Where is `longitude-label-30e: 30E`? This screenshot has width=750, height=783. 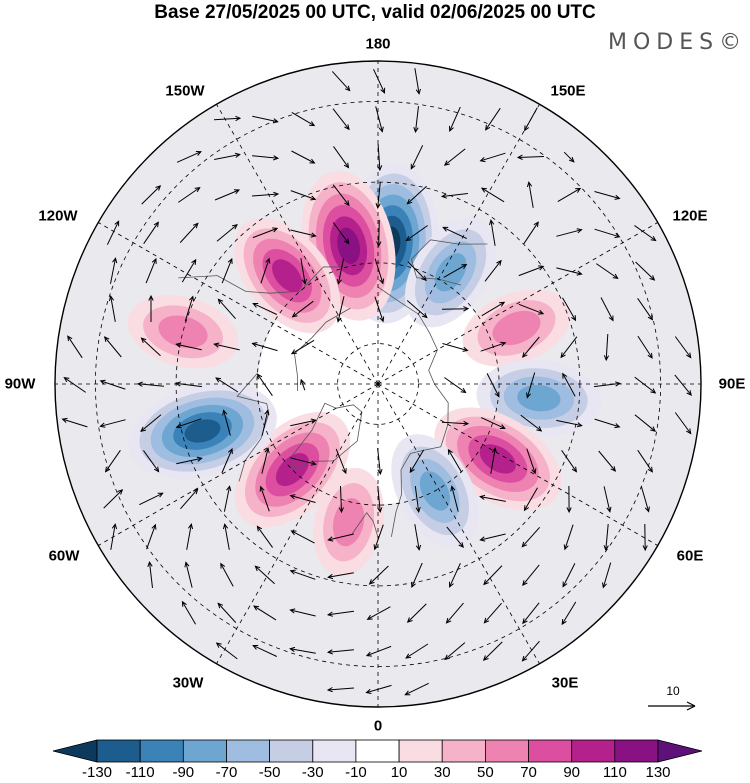
longitude-label-30e: 30E is located at coordinates (565, 683).